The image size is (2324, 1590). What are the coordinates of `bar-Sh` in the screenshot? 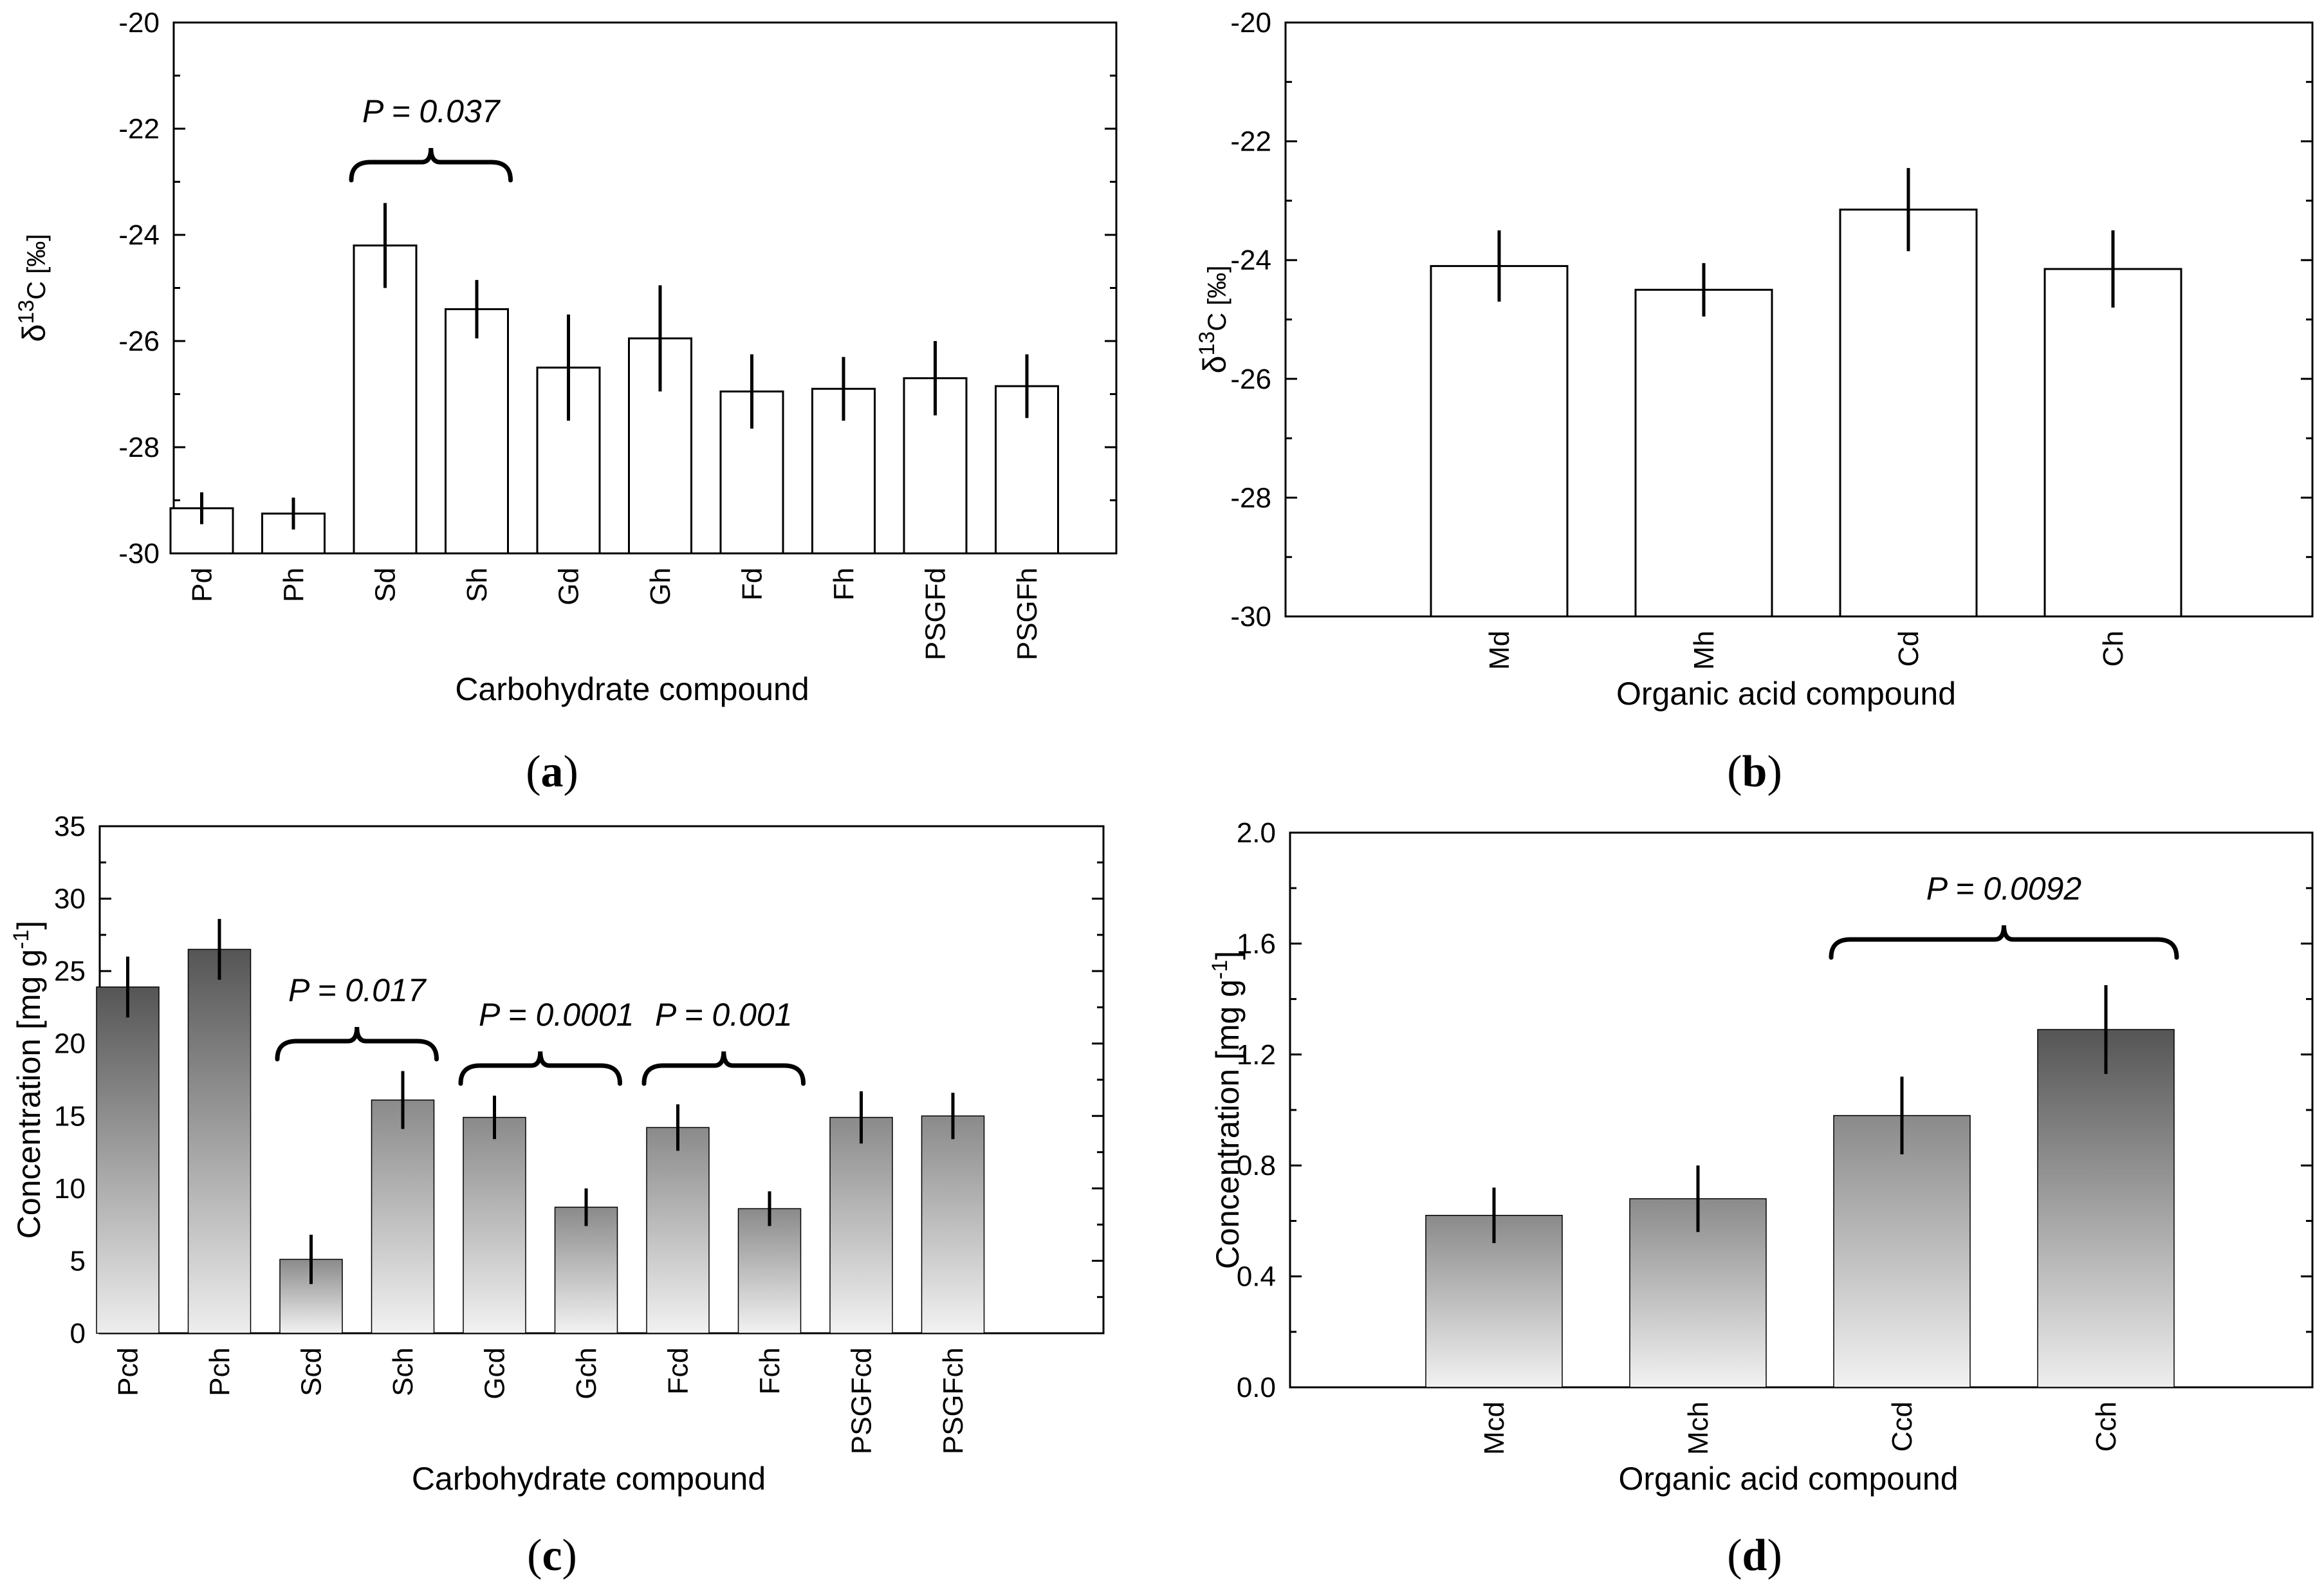 It's located at (477, 431).